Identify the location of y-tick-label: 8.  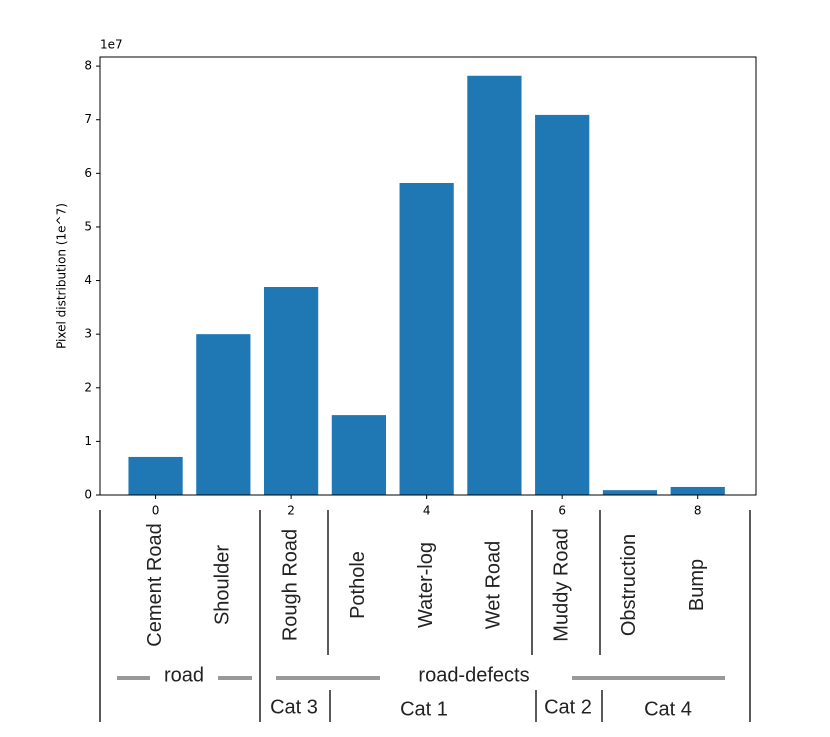
(88, 66).